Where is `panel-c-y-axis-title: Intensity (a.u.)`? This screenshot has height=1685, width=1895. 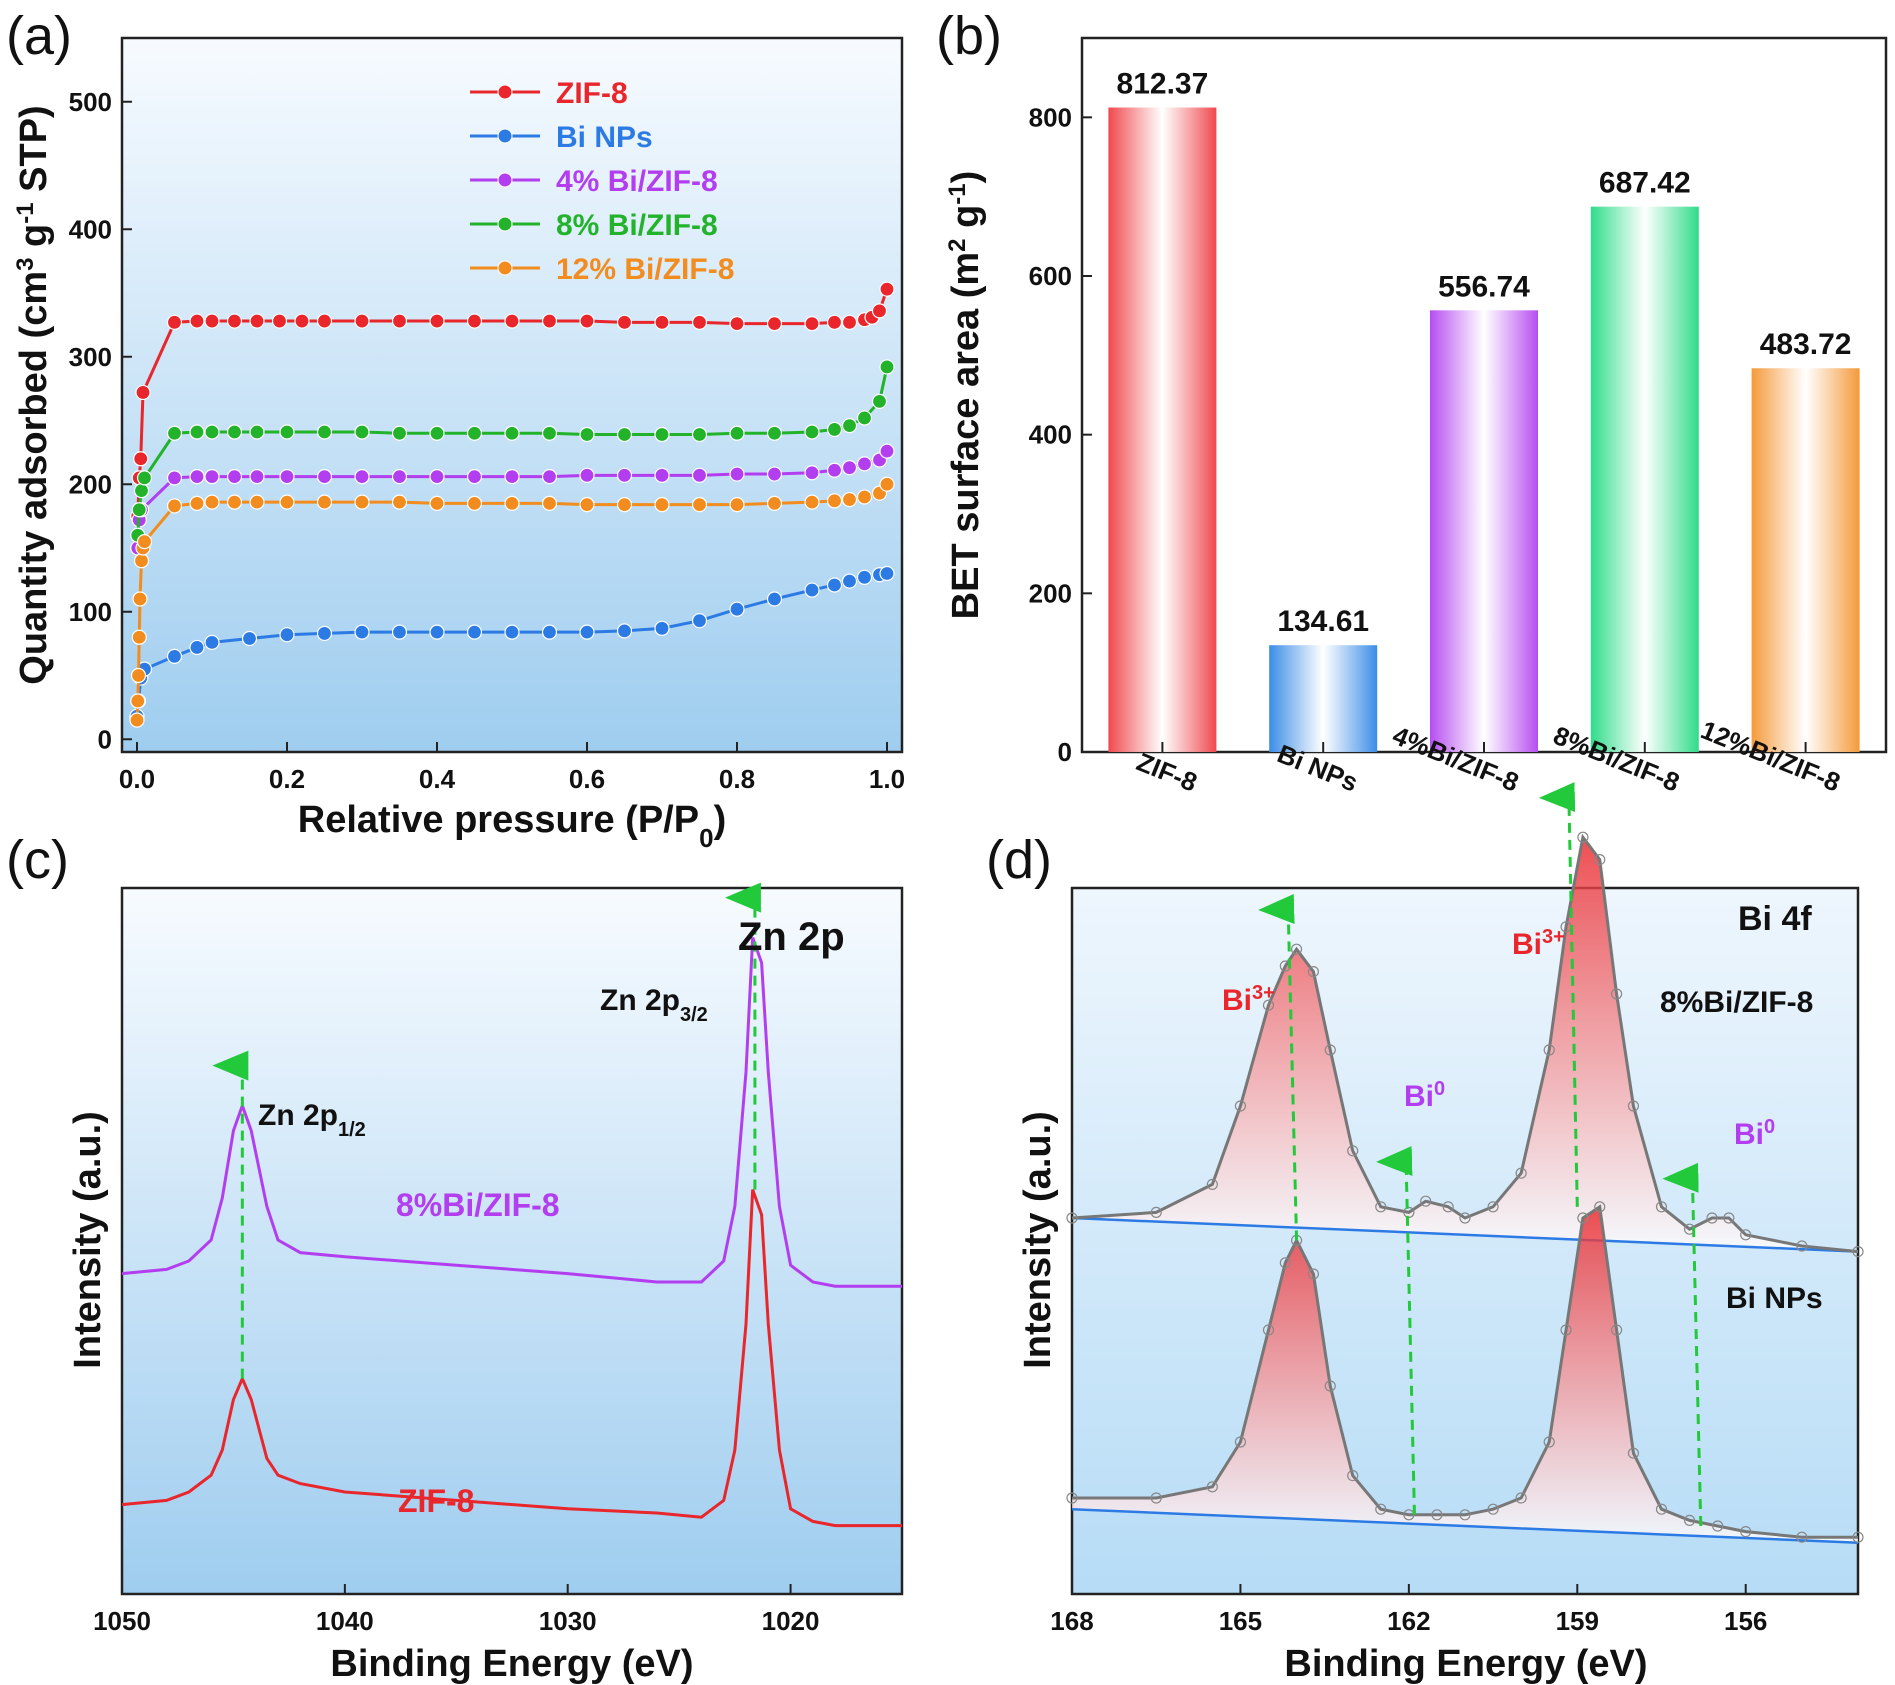
panel-c-y-axis-title: Intensity (a.u.) is located at coordinates (88, 1240).